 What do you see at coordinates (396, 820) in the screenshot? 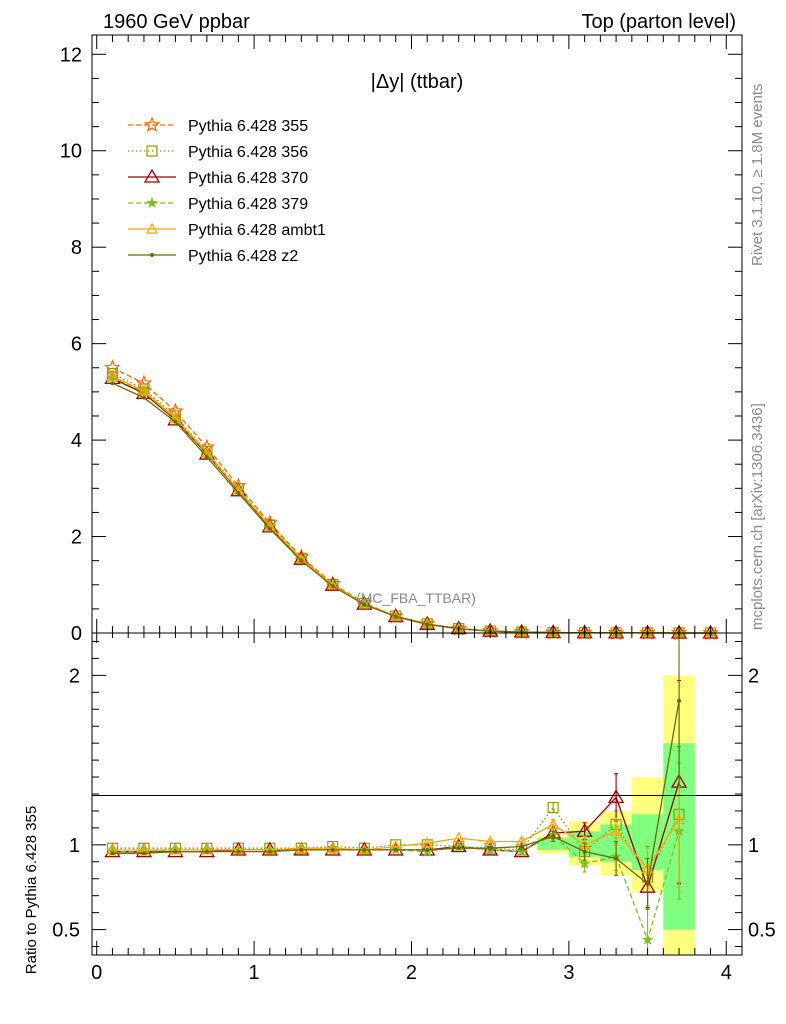
I see `ratio-series-ambt1` at bounding box center [396, 820].